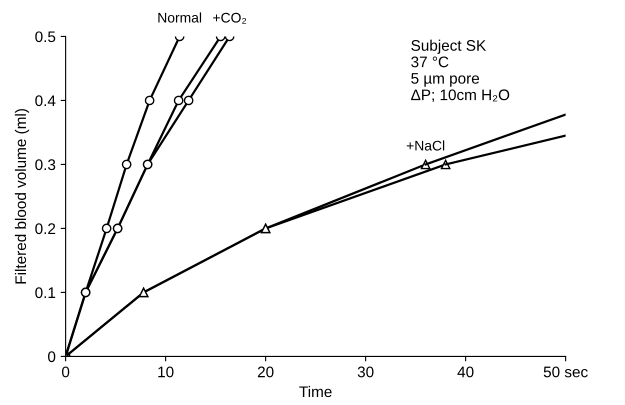  What do you see at coordinates (22, 196) in the screenshot?
I see `y-axis-title: Filtered blood volume (ml)` at bounding box center [22, 196].